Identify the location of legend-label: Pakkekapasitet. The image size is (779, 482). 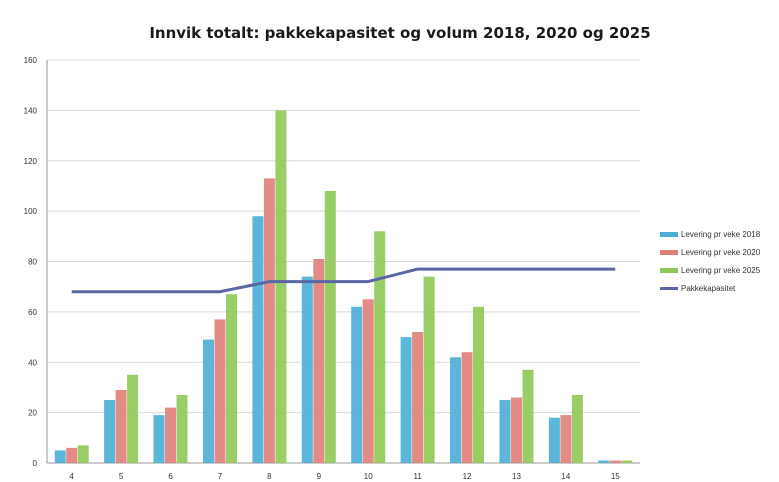
(708, 288).